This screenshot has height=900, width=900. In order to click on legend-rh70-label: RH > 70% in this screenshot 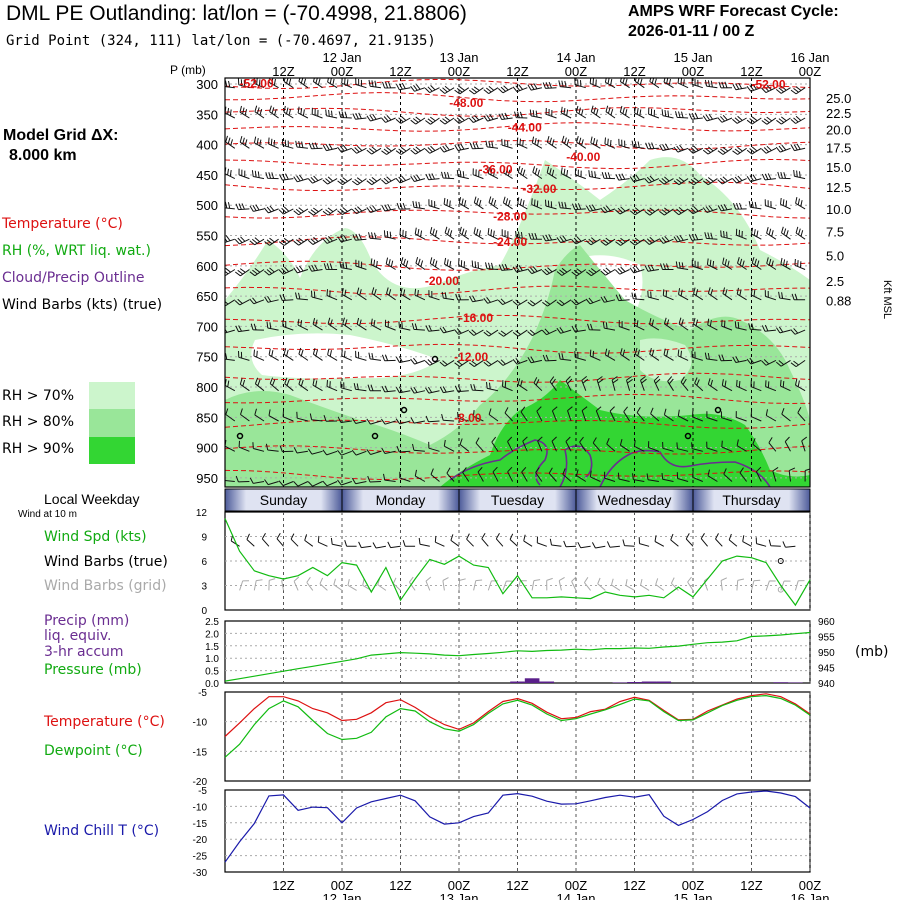, I will do `click(38, 396)`.